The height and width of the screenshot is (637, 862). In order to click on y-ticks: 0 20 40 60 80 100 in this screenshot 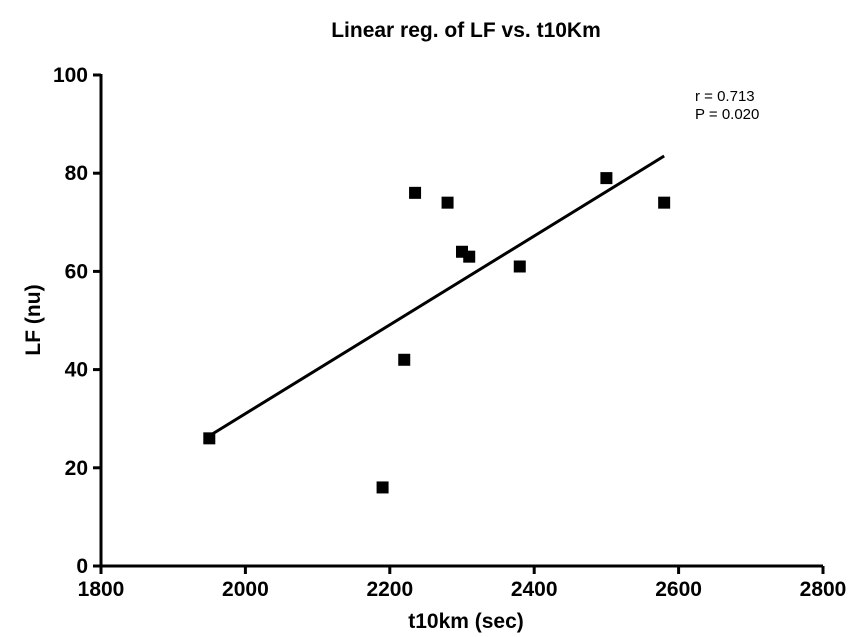, I will do `click(77, 321)`.